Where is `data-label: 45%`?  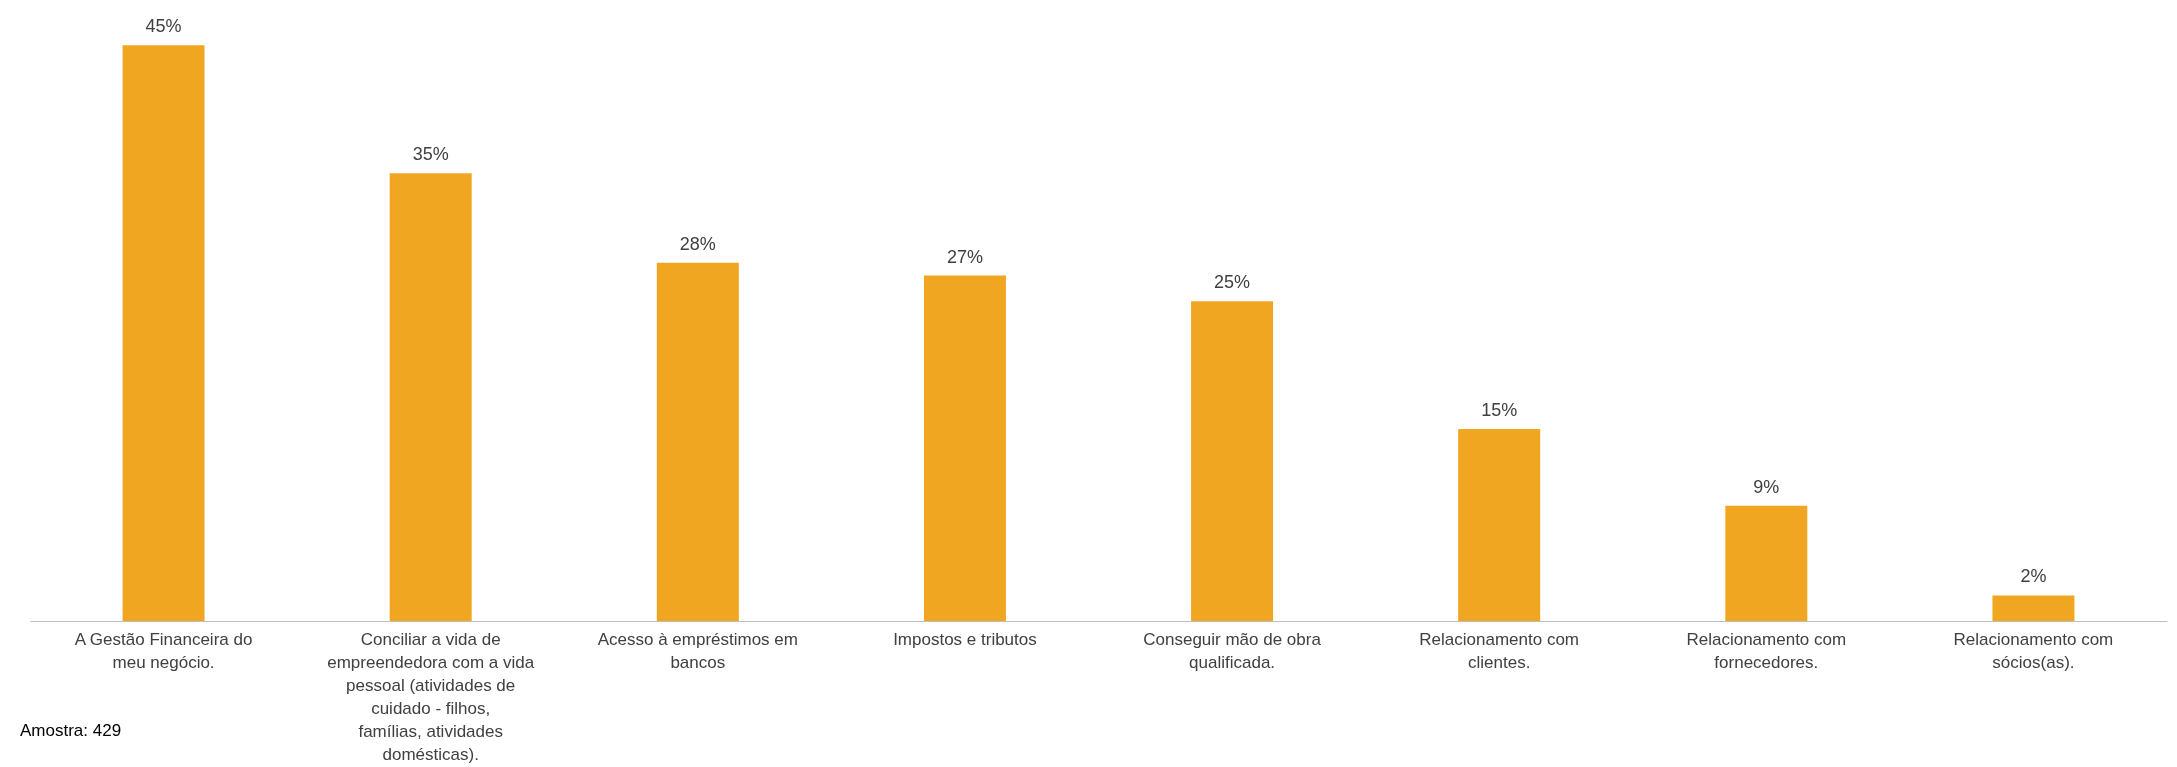
data-label: 45% is located at coordinates (163, 26).